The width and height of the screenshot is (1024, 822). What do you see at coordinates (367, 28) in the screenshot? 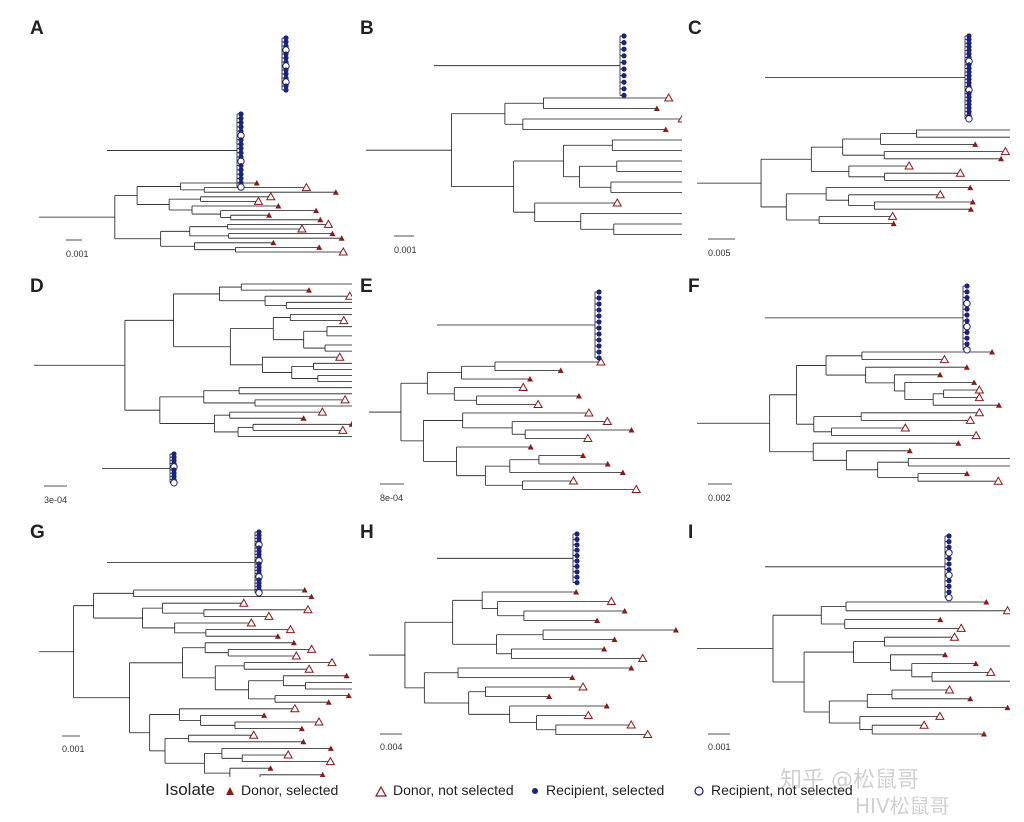
I see `panel-letter: B` at bounding box center [367, 28].